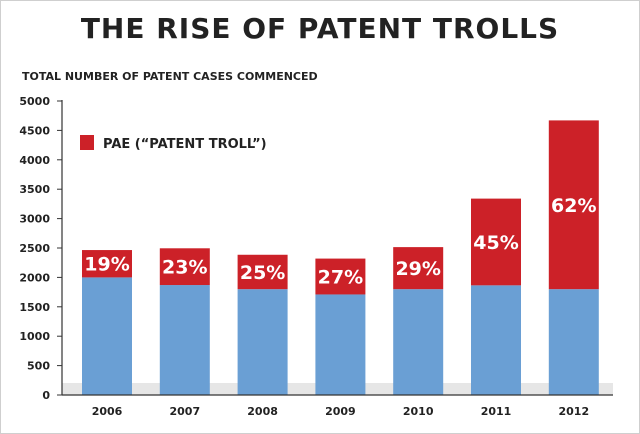  What do you see at coordinates (573, 411) in the screenshot?
I see `x-tick-label: 2012` at bounding box center [573, 411].